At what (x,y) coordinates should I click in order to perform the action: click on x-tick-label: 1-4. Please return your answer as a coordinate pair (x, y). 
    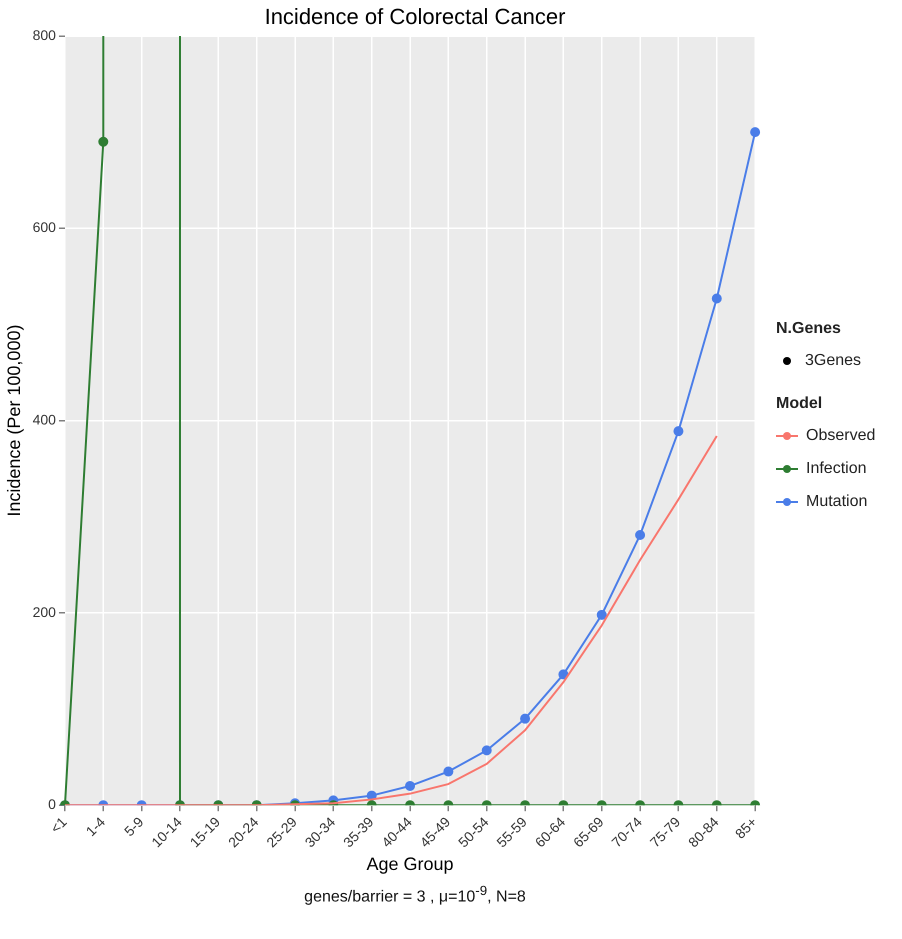
    Looking at the image, I should click on (95, 827).